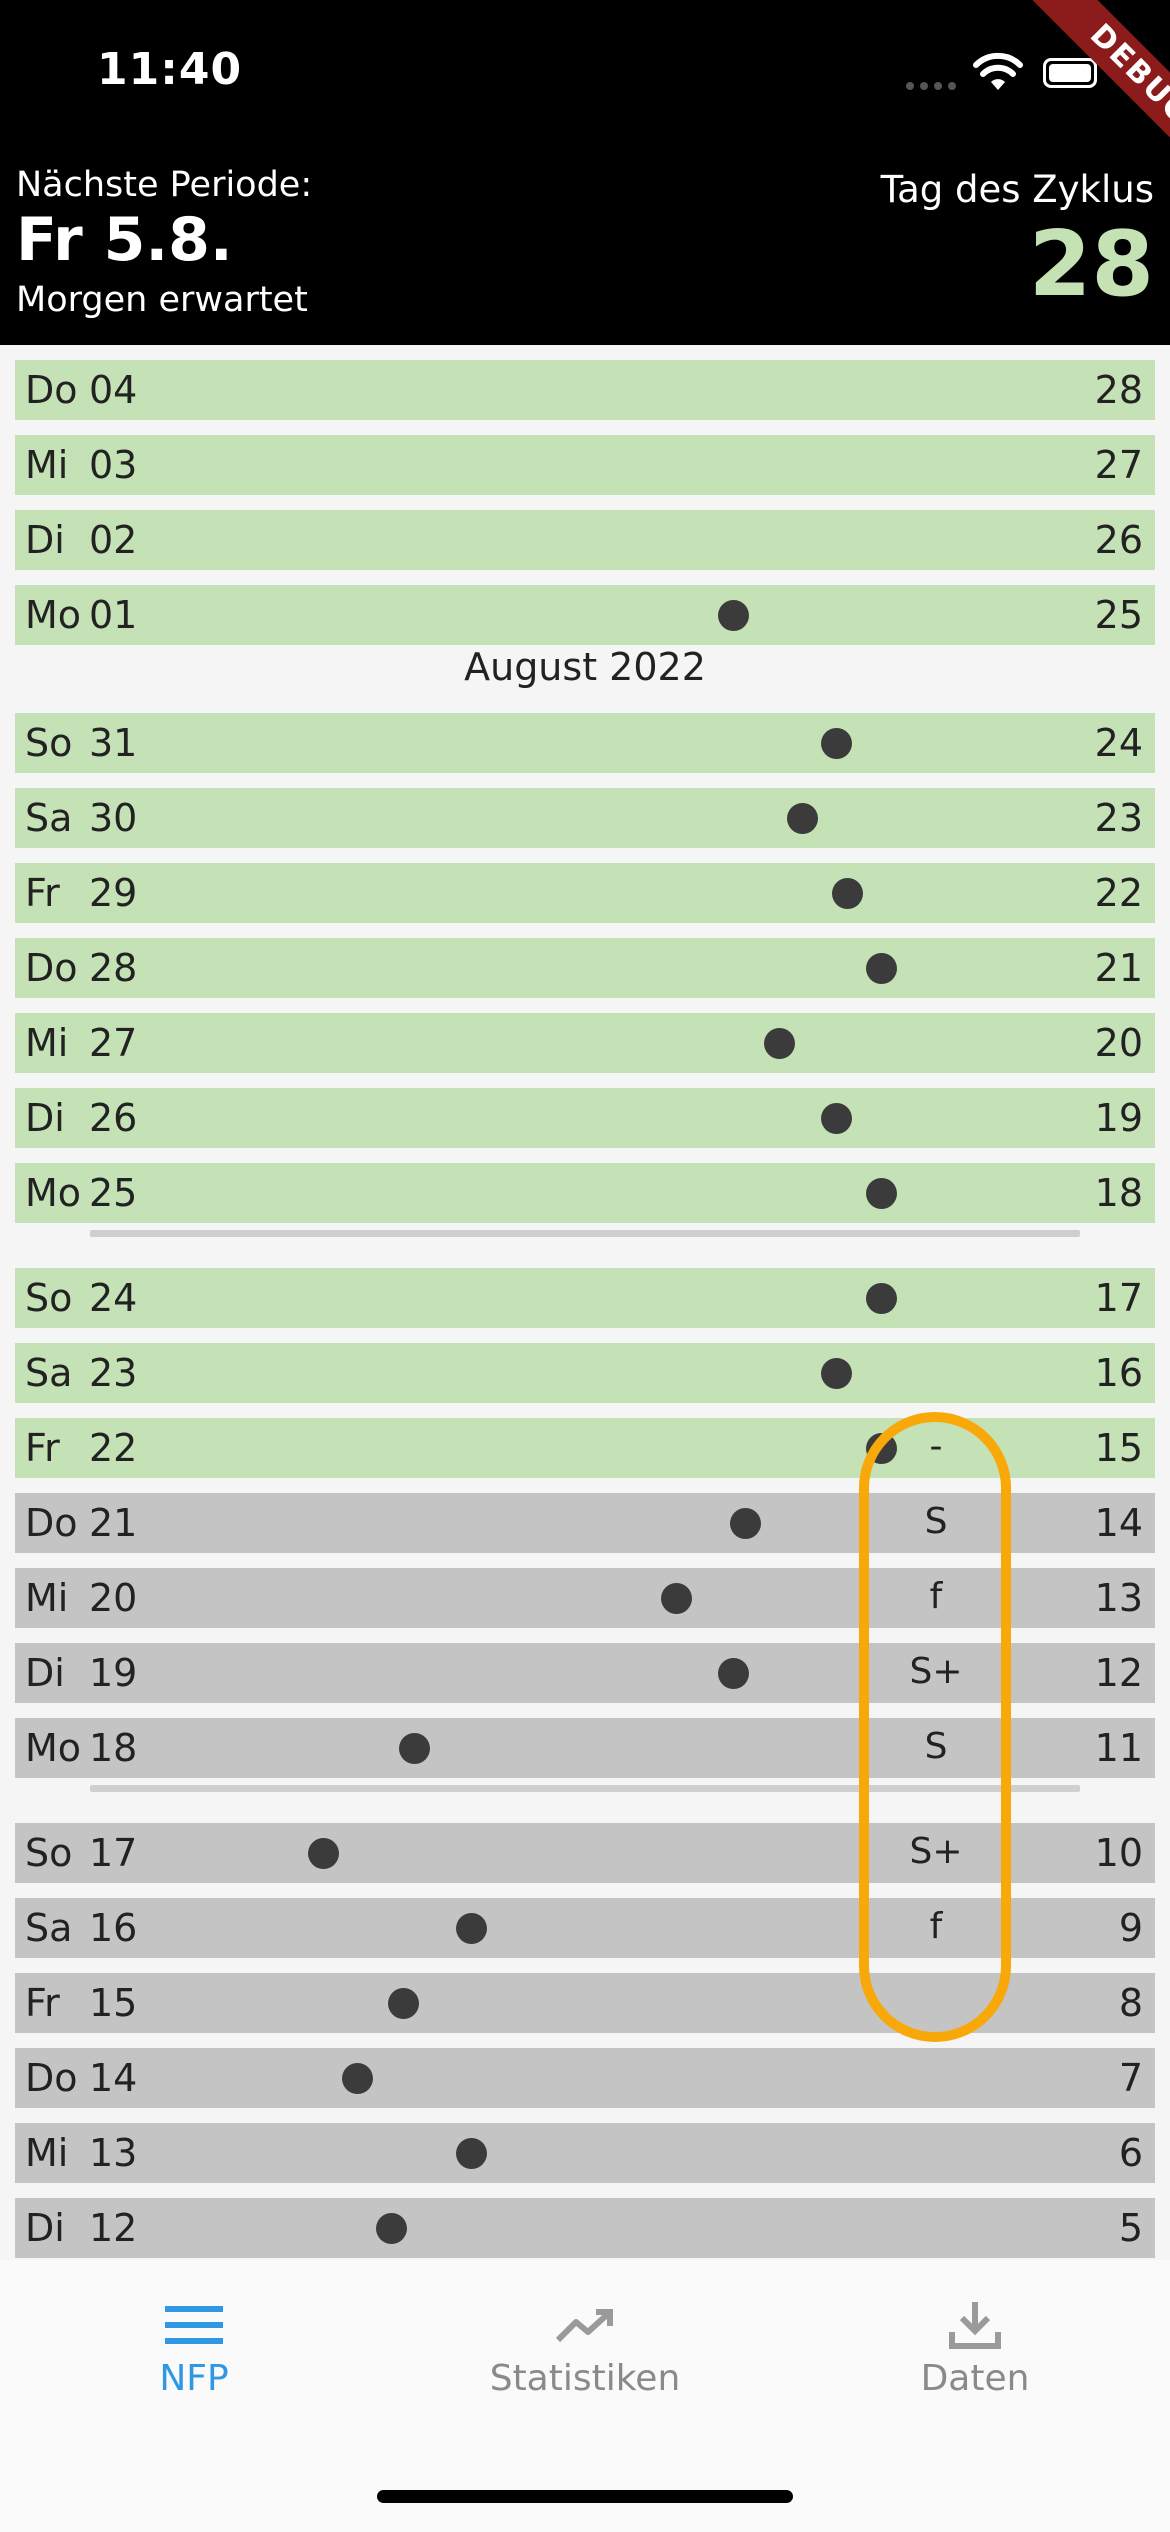 The height and width of the screenshot is (2532, 1170). Describe the element at coordinates (1017, 189) in the screenshot. I see `cycle-day-label: Tag des Zyklus` at that location.